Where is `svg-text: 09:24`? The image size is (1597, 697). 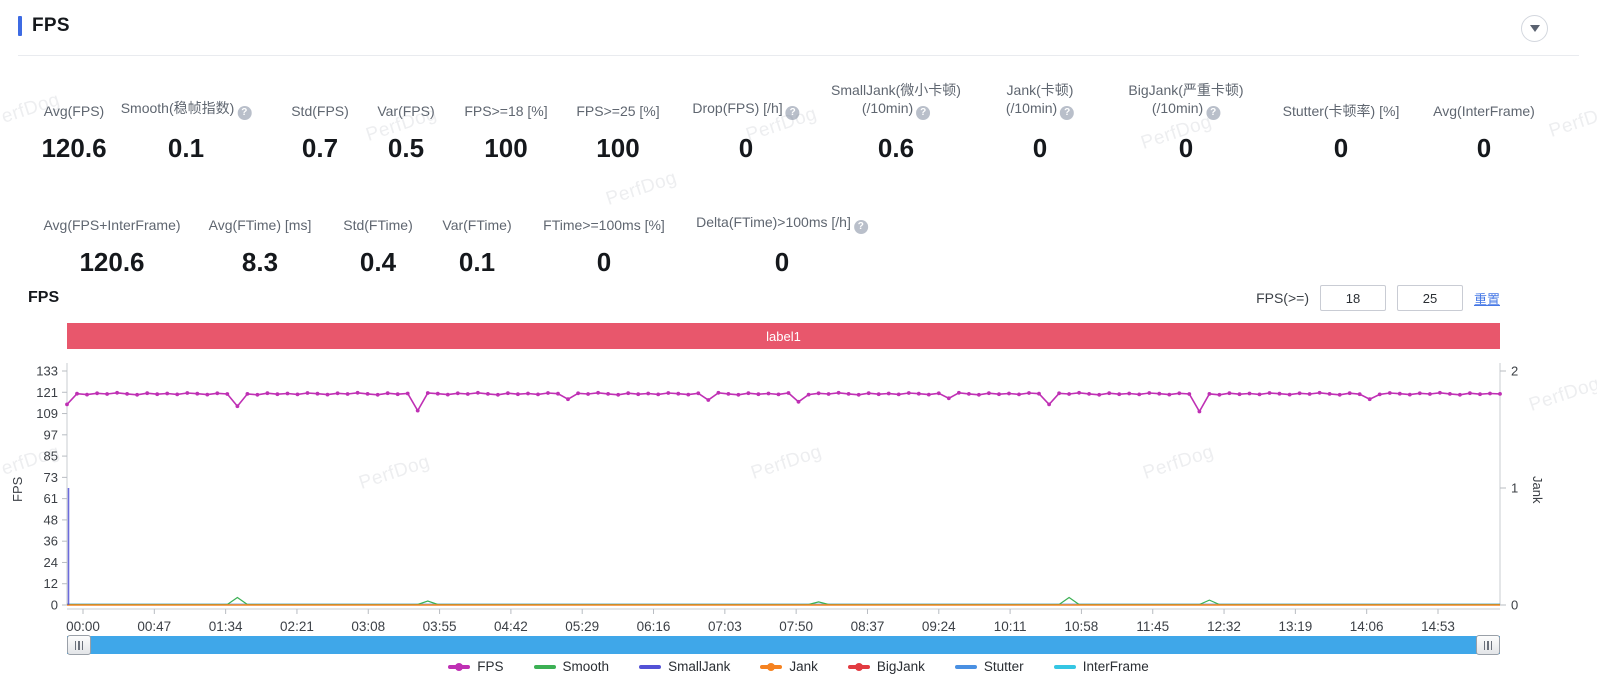
svg-text: 09:24 is located at coordinates (939, 626).